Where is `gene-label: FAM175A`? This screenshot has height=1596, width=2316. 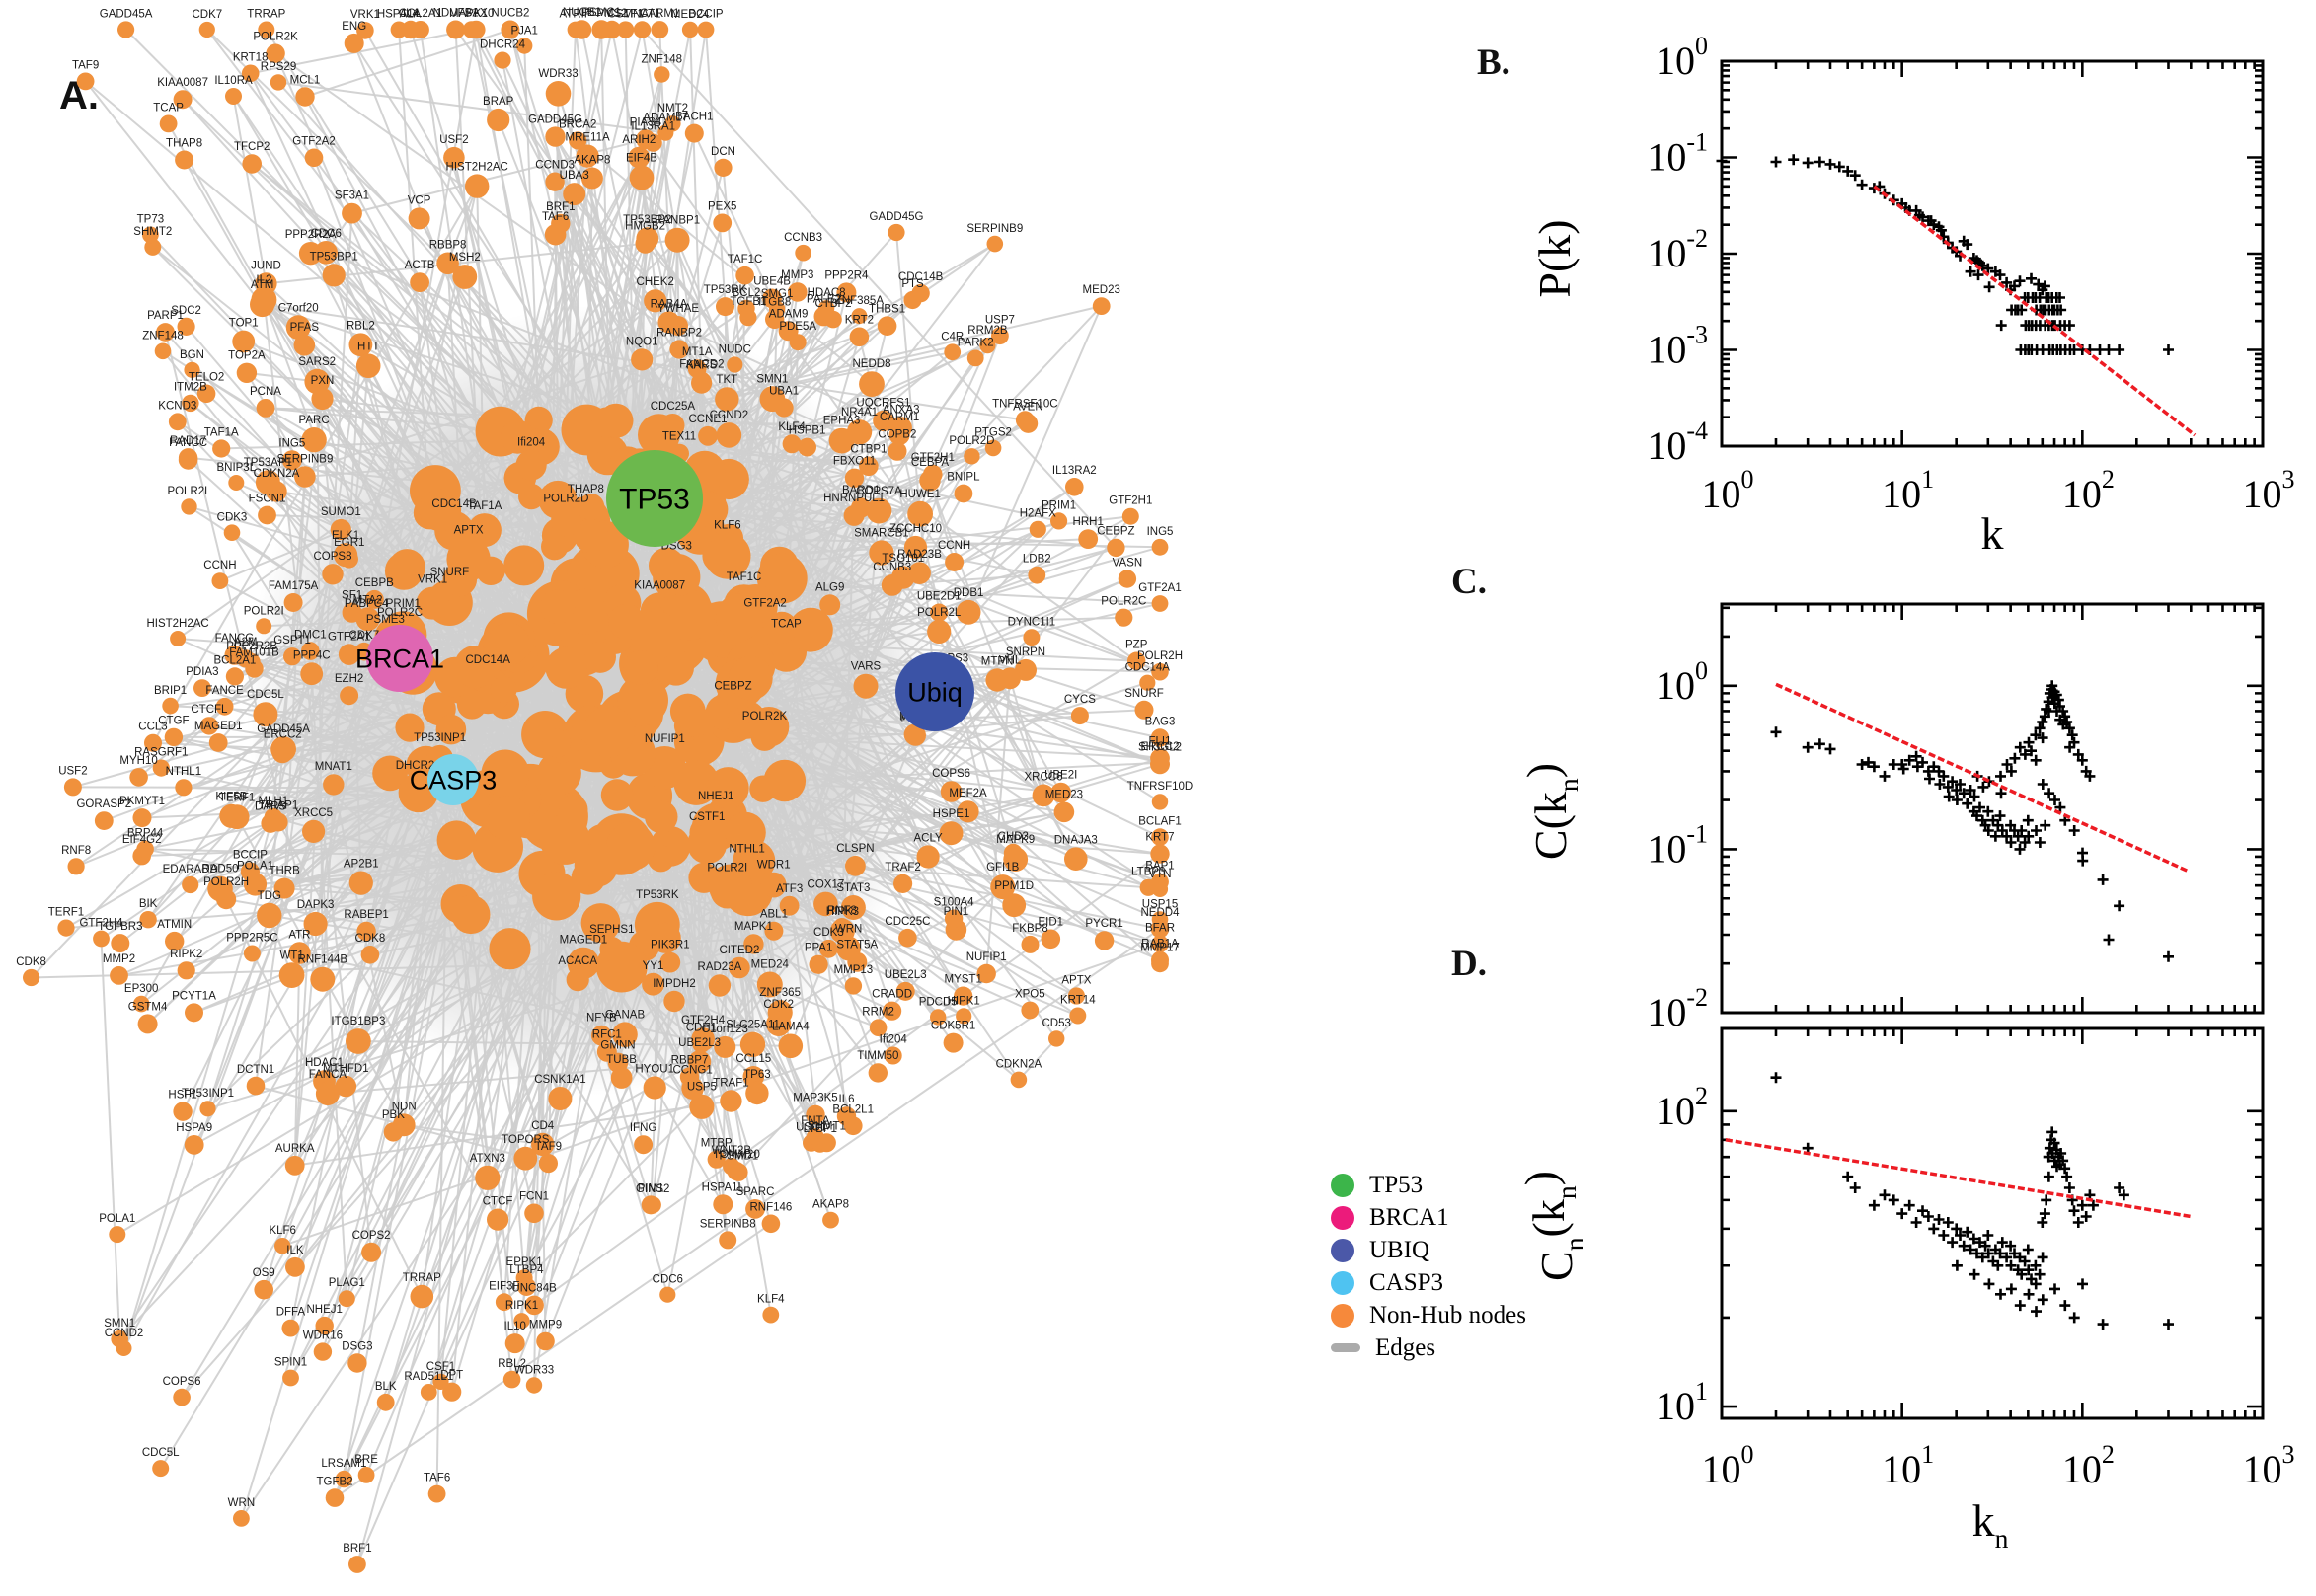
gene-label: FAM175A is located at coordinates (294, 586).